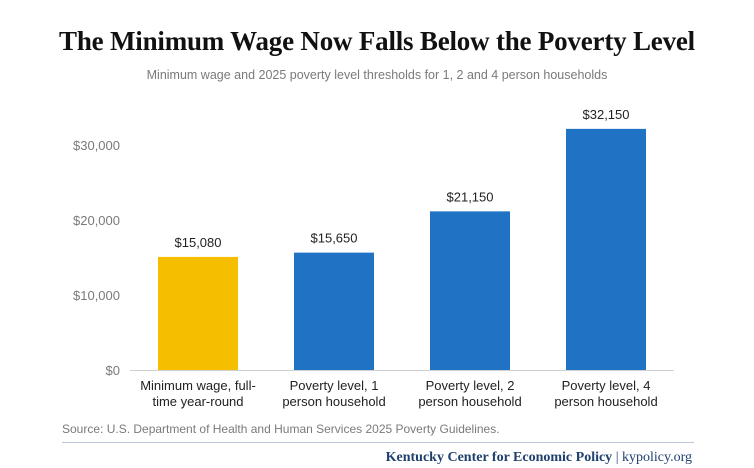 The height and width of the screenshot is (468, 754). Describe the element at coordinates (657, 457) in the screenshot. I see `org-website: kypolicy.org` at that location.